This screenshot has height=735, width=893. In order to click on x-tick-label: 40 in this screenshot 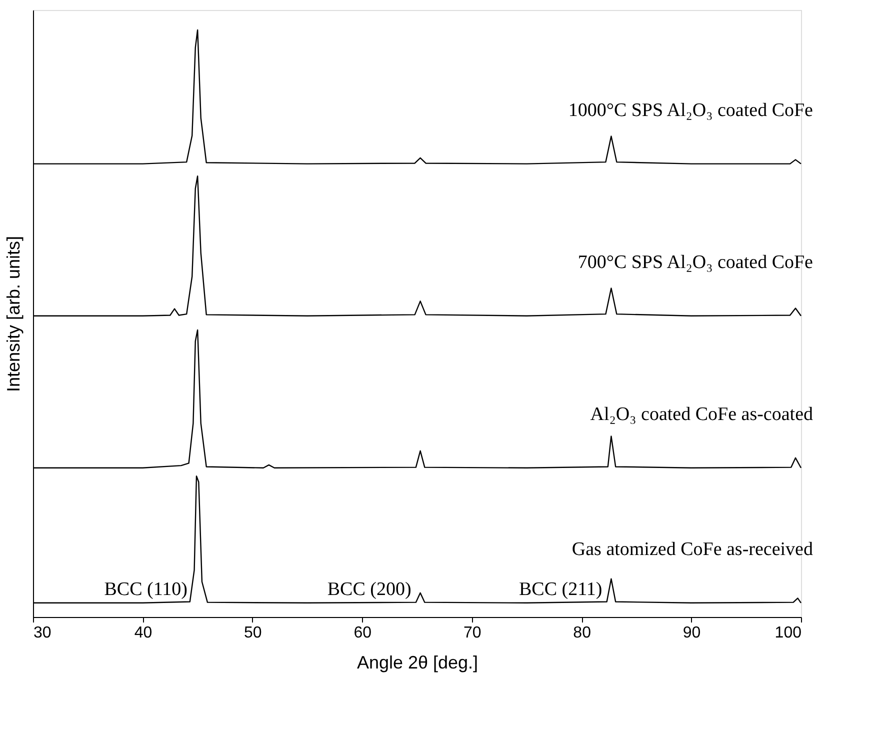, I will do `click(143, 633)`.